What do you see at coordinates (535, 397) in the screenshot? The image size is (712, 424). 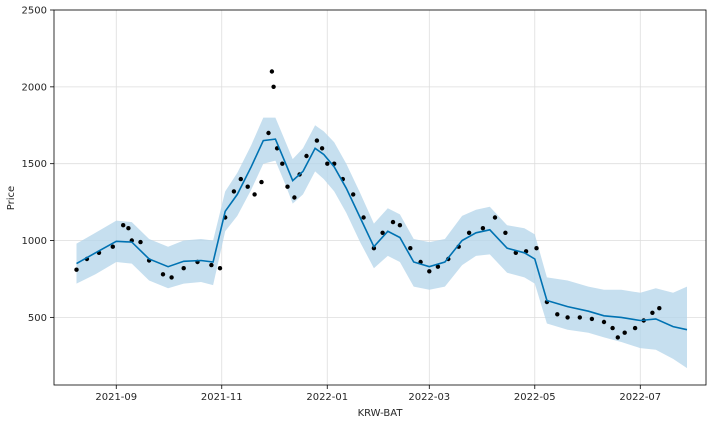 I see `x-tick-label: 2022-05` at bounding box center [535, 397].